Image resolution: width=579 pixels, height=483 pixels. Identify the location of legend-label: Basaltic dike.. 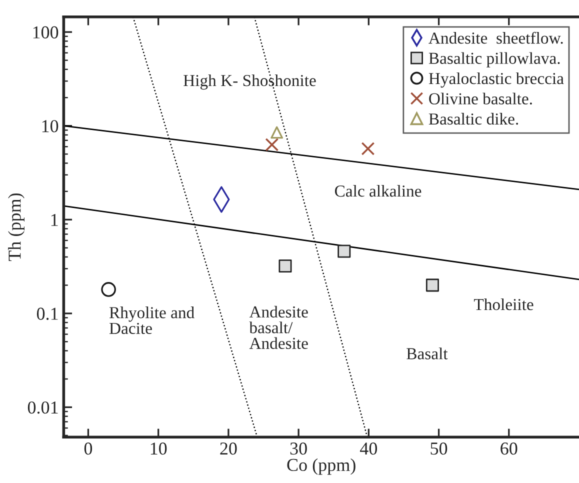
(473, 118).